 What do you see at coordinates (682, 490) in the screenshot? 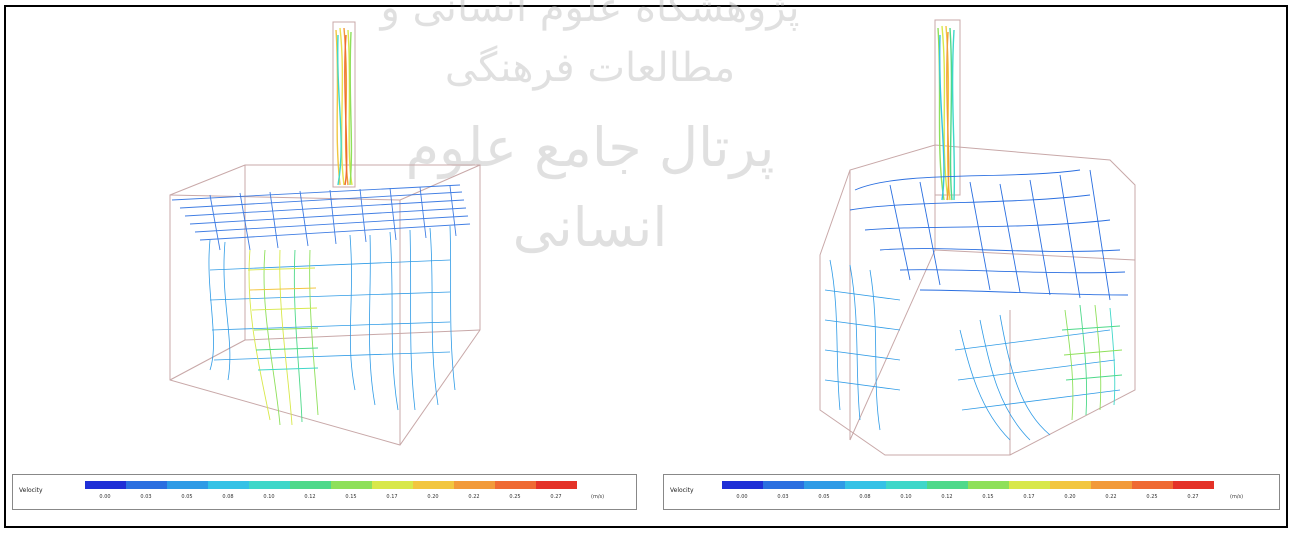
I see `right-colorbar-label: Velocity` at bounding box center [682, 490].